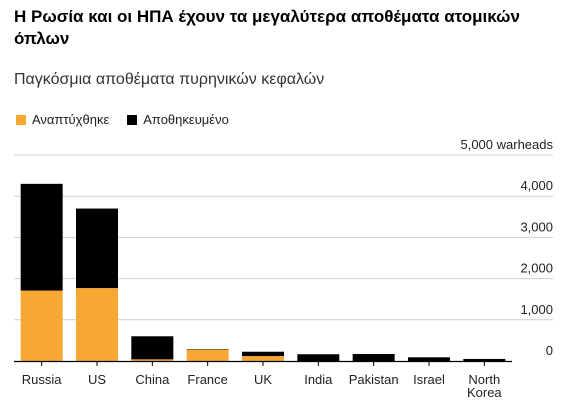 The width and height of the screenshot is (576, 416). Describe the element at coordinates (484, 379) in the screenshot. I see `x-tick-label-line: North` at that location.